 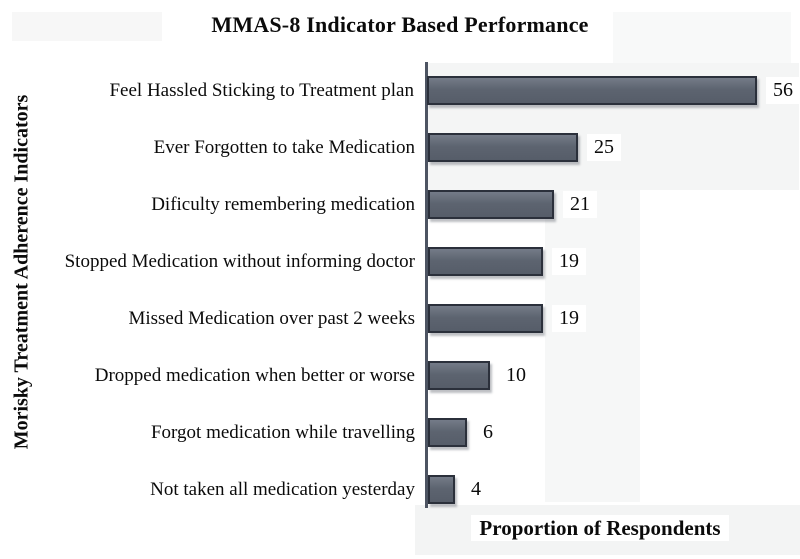 I want to click on bar-row: Dificulty remembering medication 21, so click(x=400, y=204).